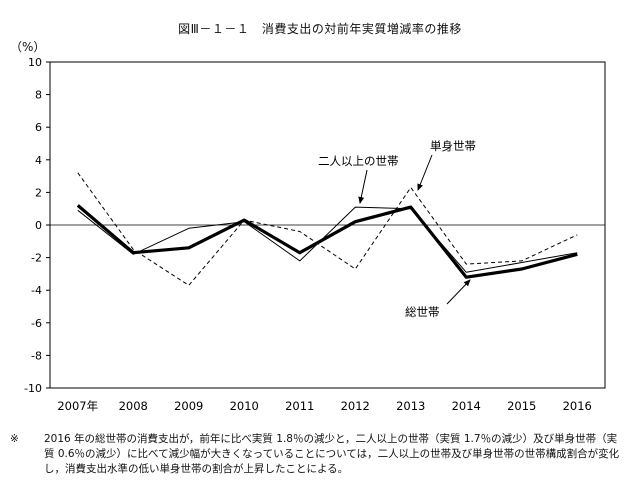 This screenshot has width=640, height=497. Describe the element at coordinates (77, 406) in the screenshot. I see `x-tick-label: 2007年` at that location.